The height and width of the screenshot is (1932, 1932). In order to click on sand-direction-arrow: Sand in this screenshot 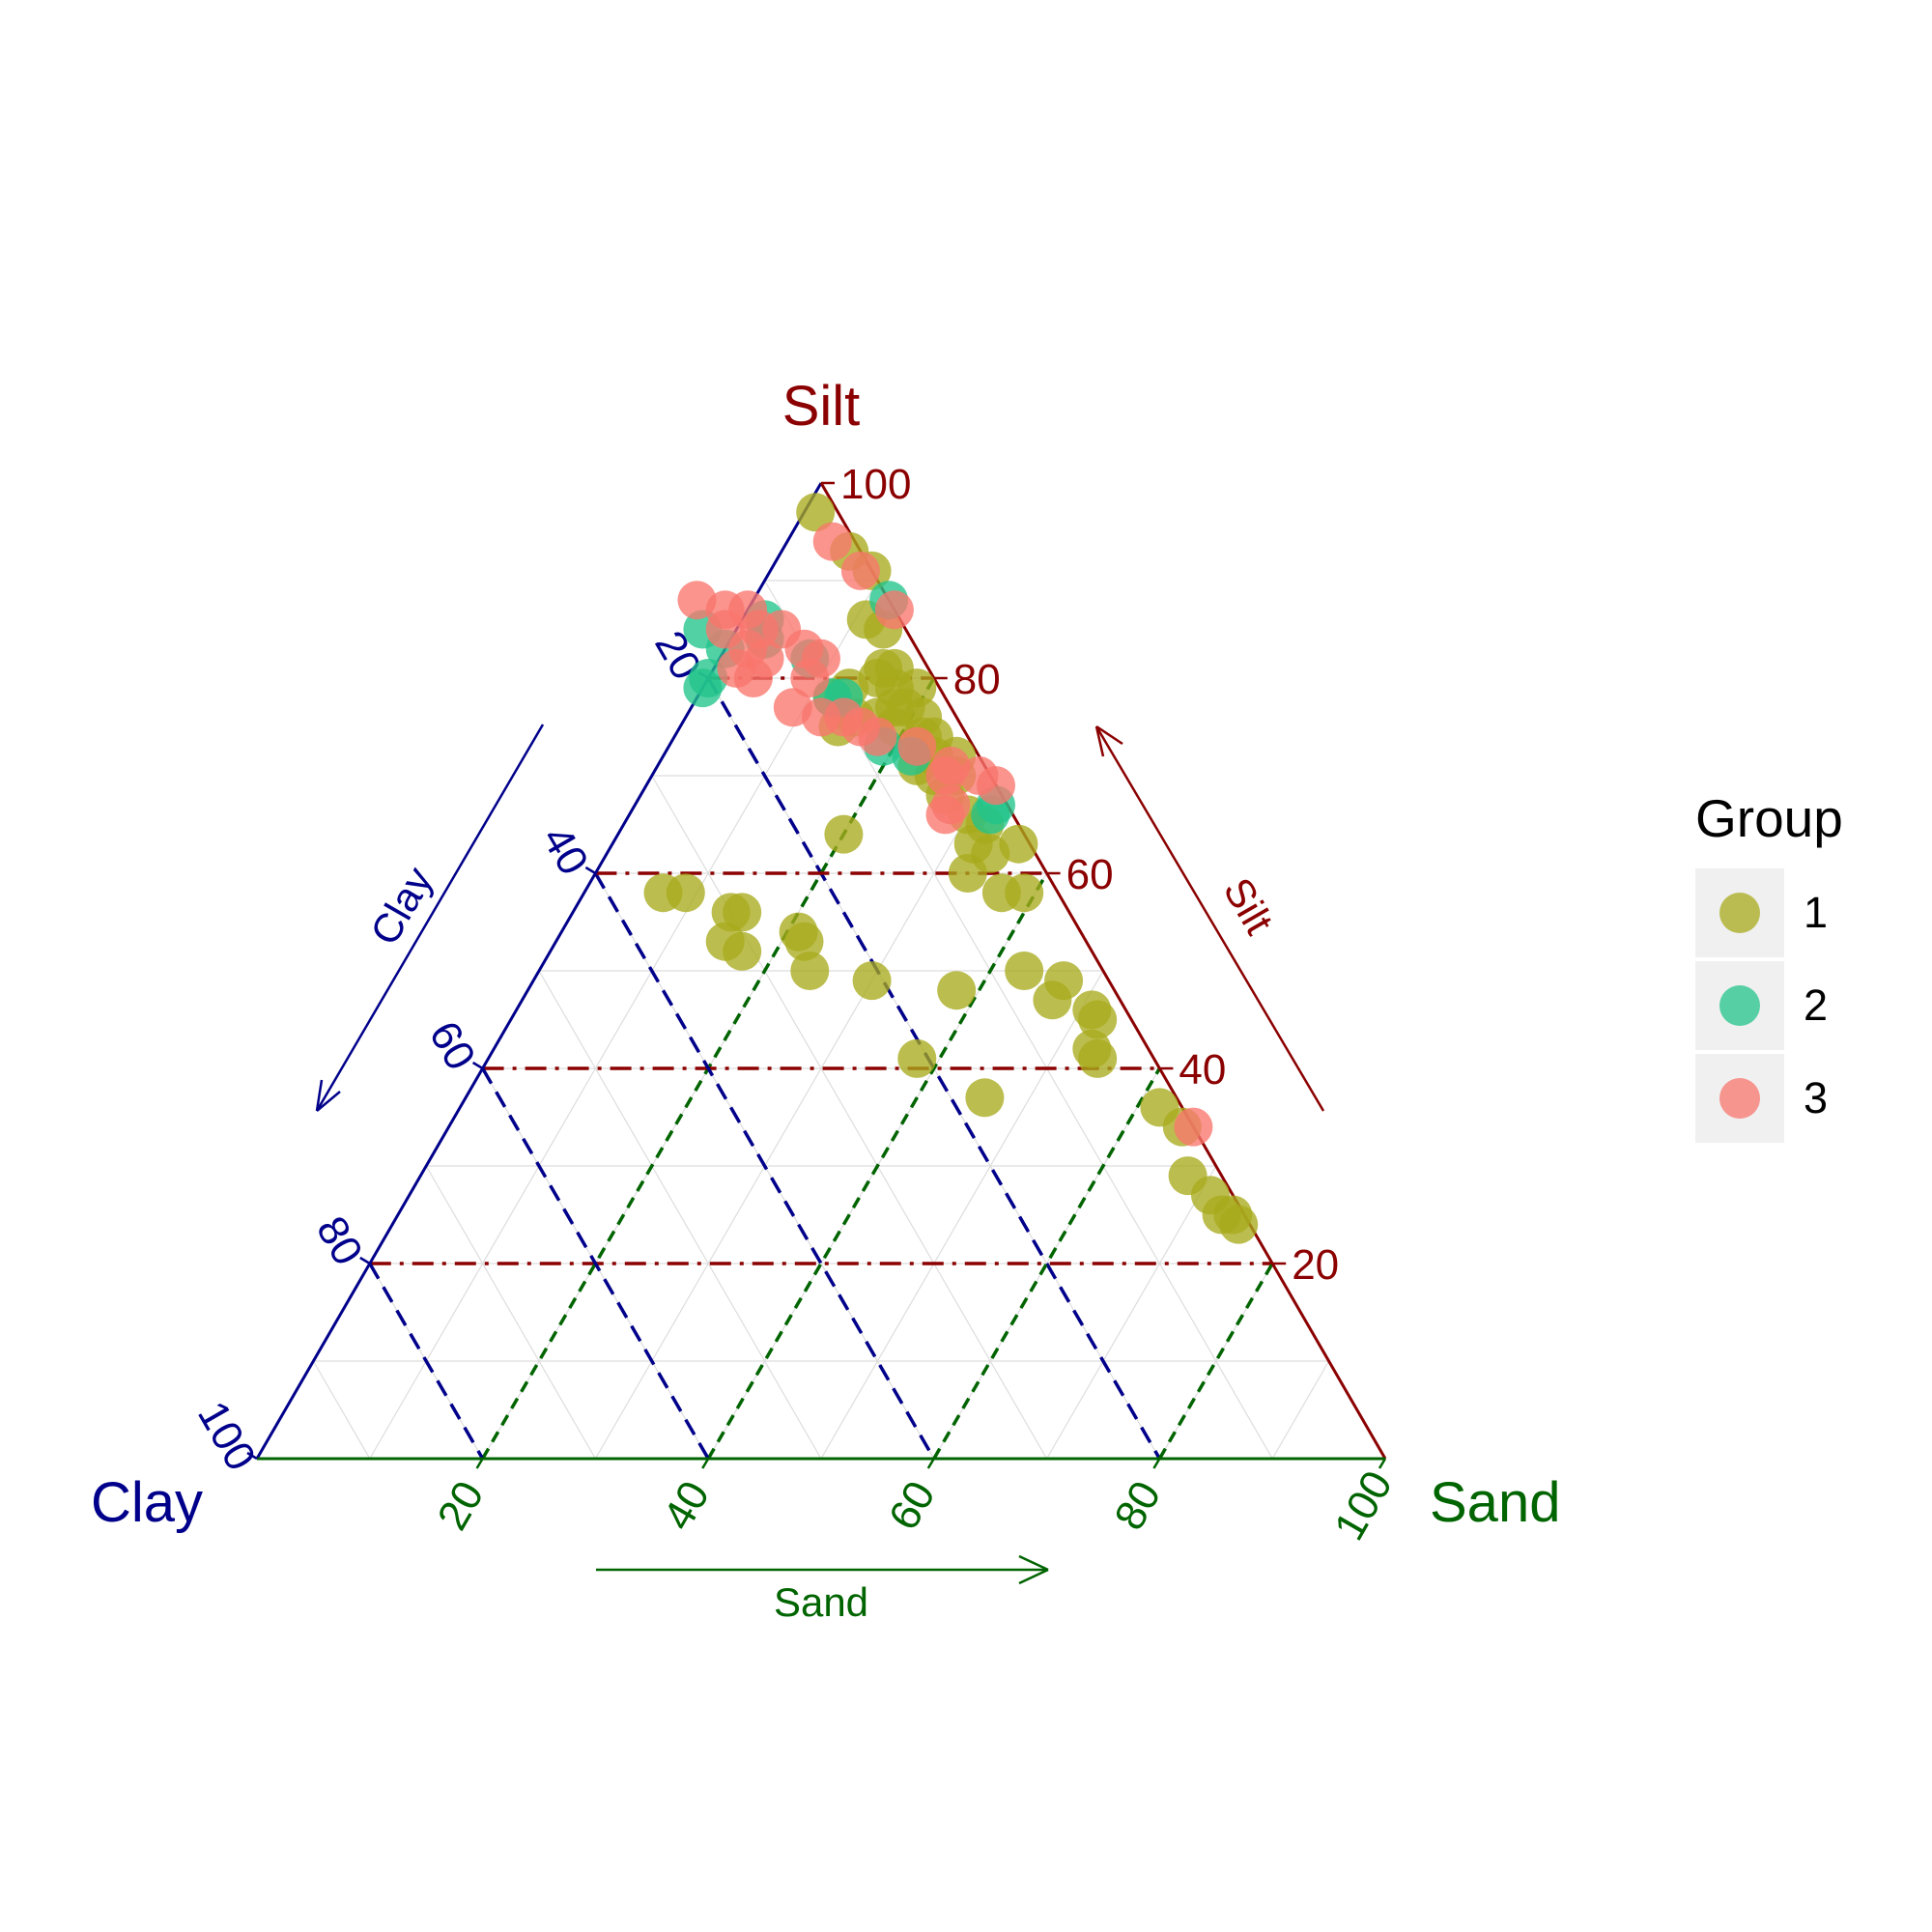, I will do `click(822, 1589)`.